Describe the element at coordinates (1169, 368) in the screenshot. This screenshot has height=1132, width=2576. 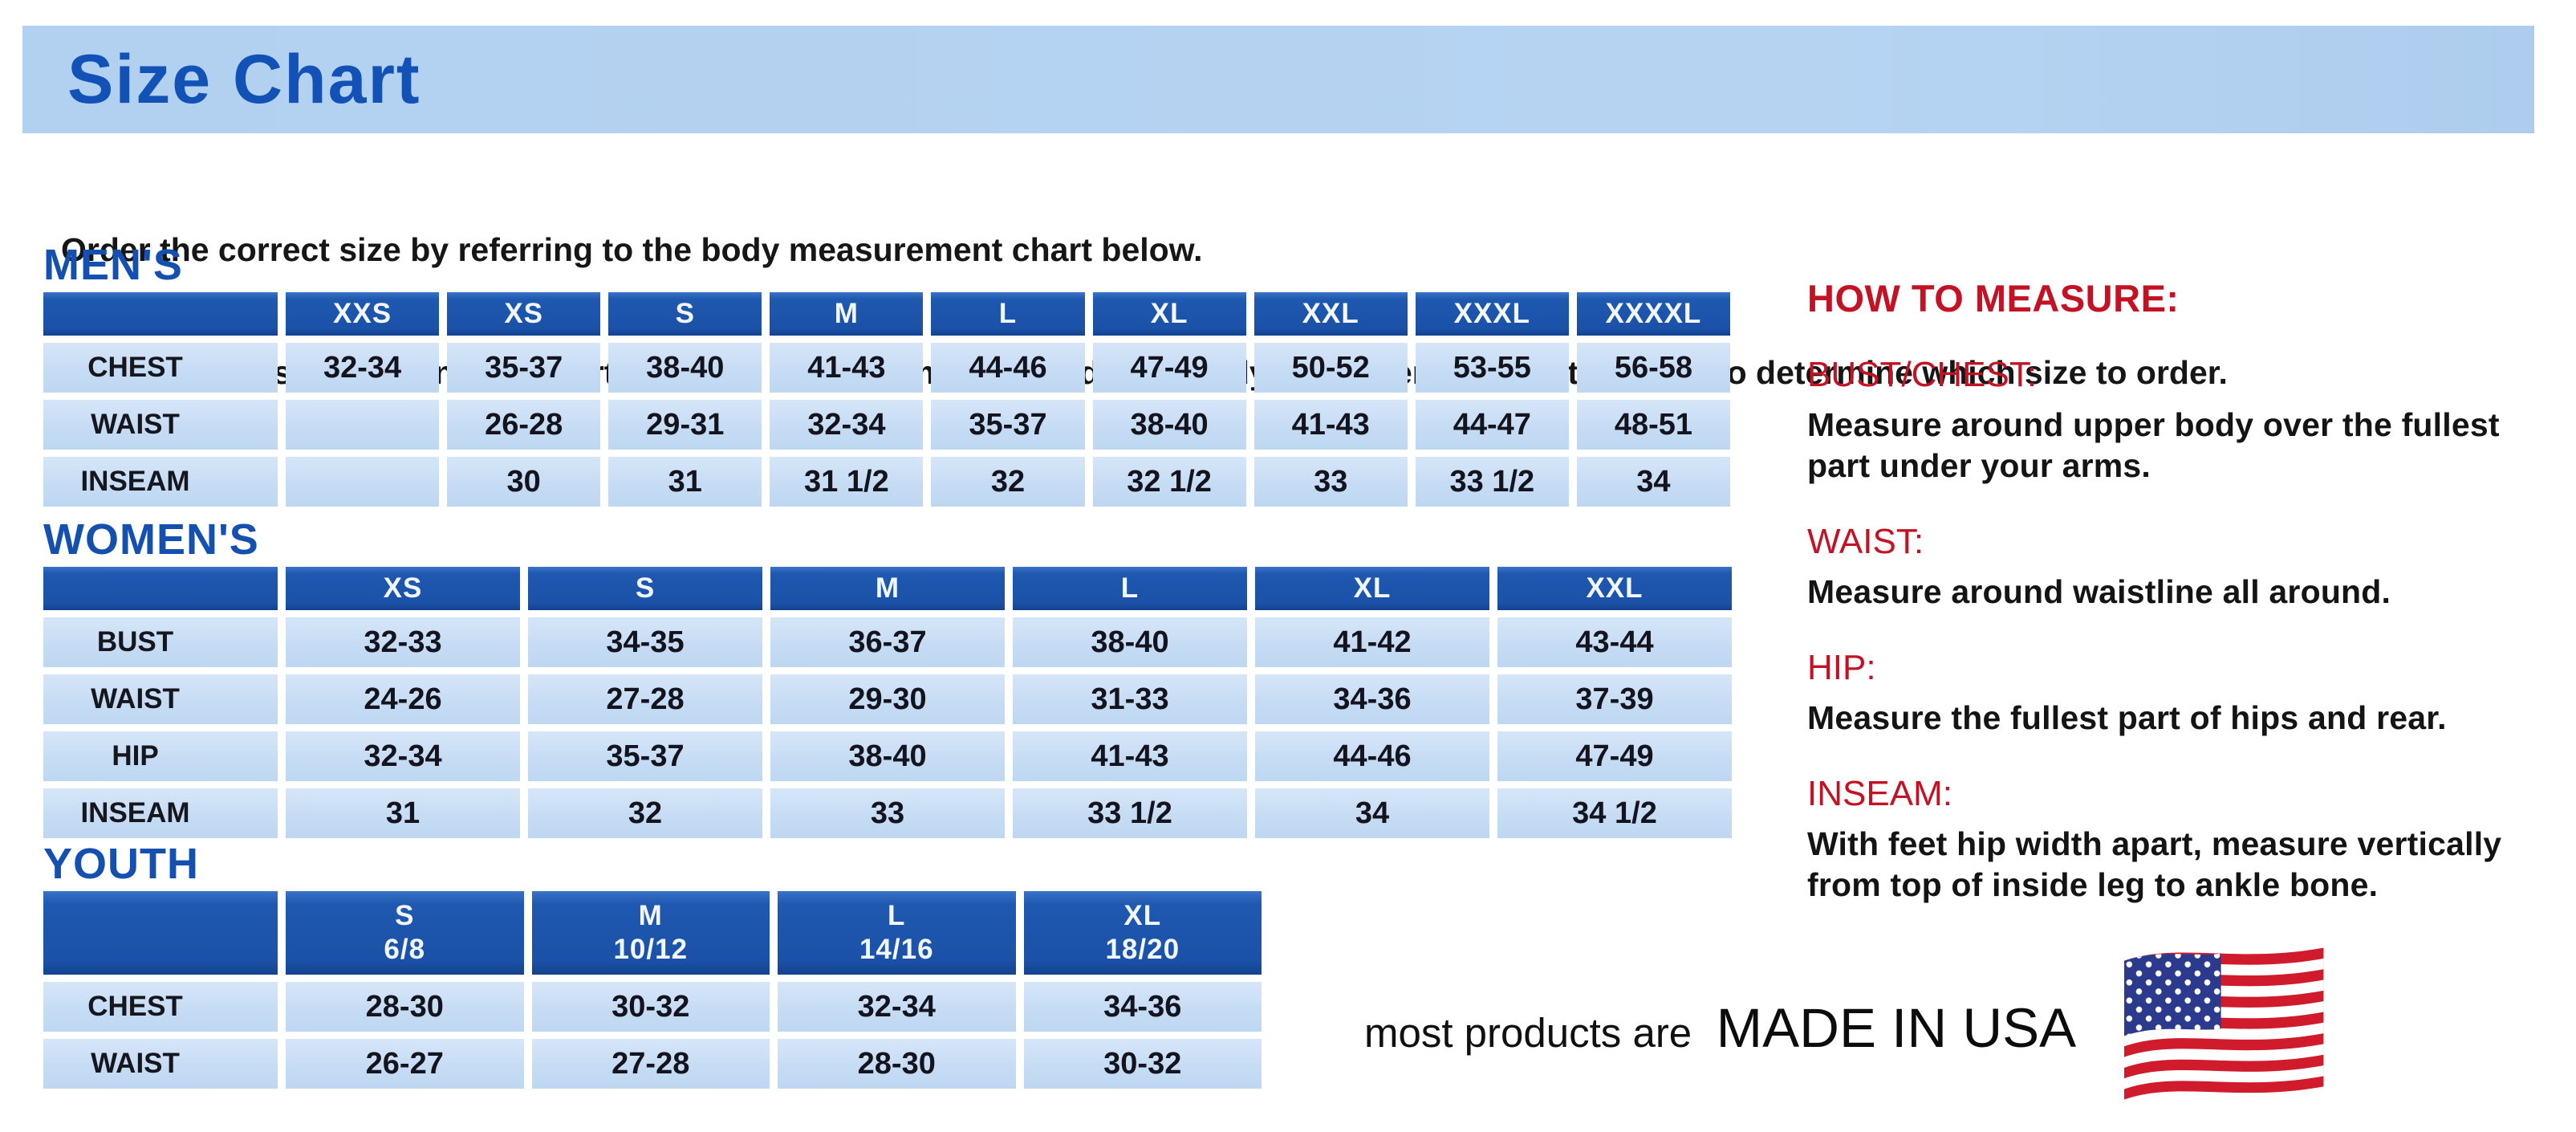
I see `measurement-value-cell: 47-49` at that location.